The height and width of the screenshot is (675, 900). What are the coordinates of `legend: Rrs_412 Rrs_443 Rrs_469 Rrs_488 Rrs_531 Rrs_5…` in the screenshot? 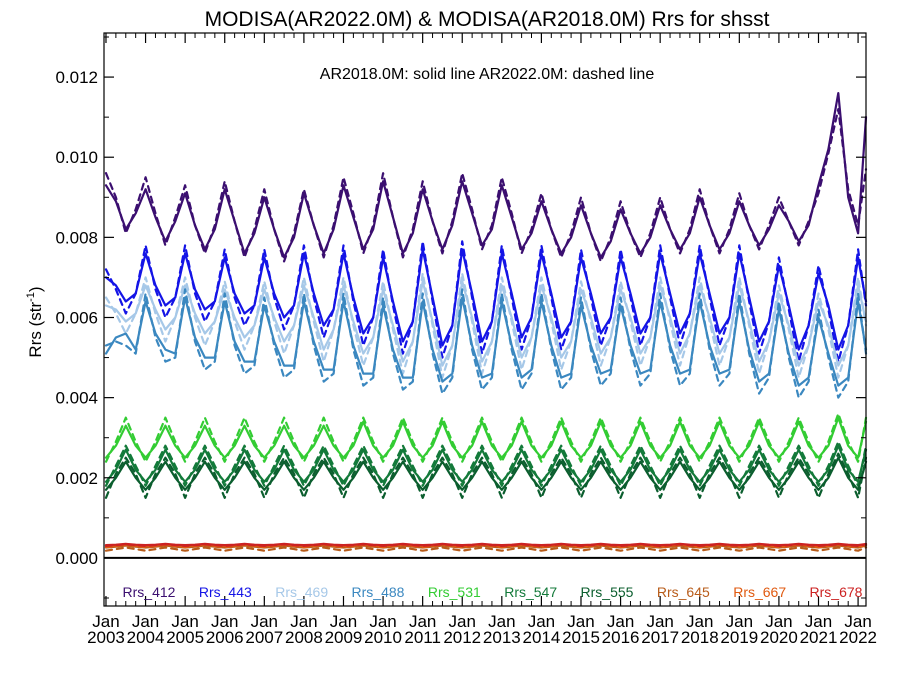 It's located at (493, 592).